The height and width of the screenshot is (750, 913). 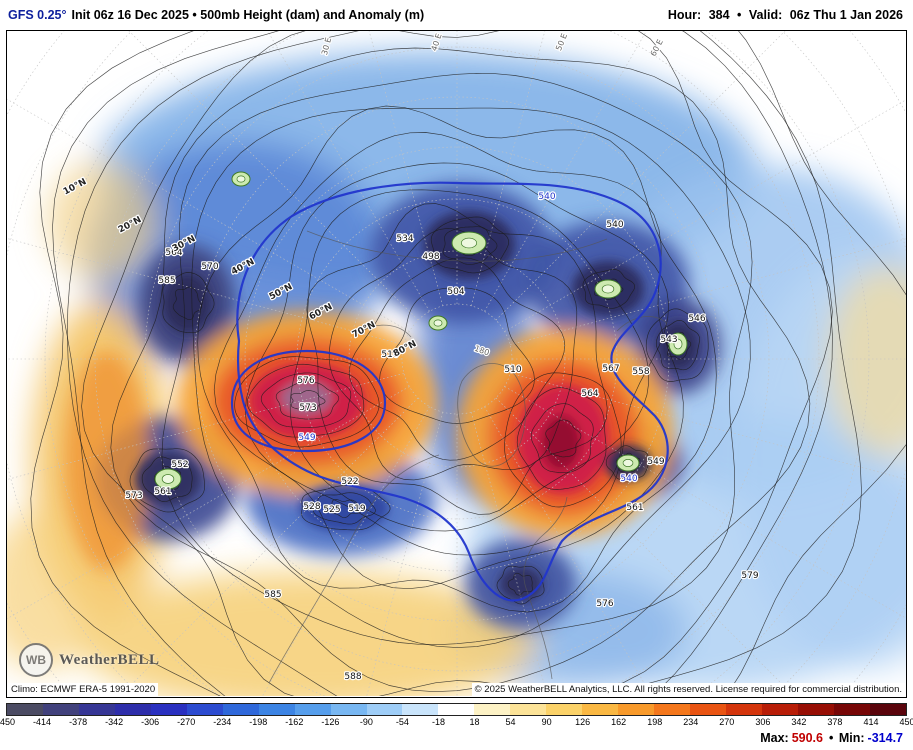 I want to click on maxmin-readout: Max: 590.6 • Min: -314.7, so click(x=831, y=738).